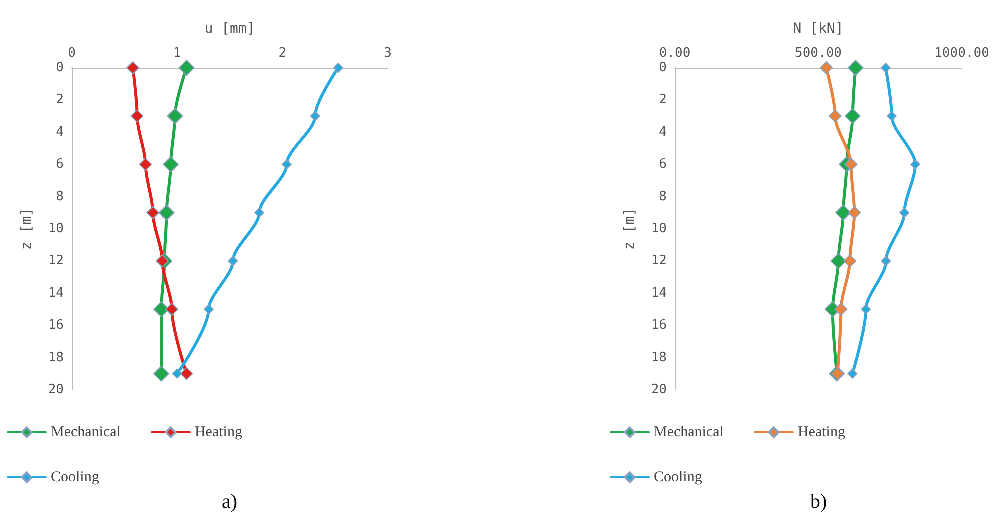  Describe the element at coordinates (818, 53) in the screenshot. I see `x-tick-label: 500.00` at that location.